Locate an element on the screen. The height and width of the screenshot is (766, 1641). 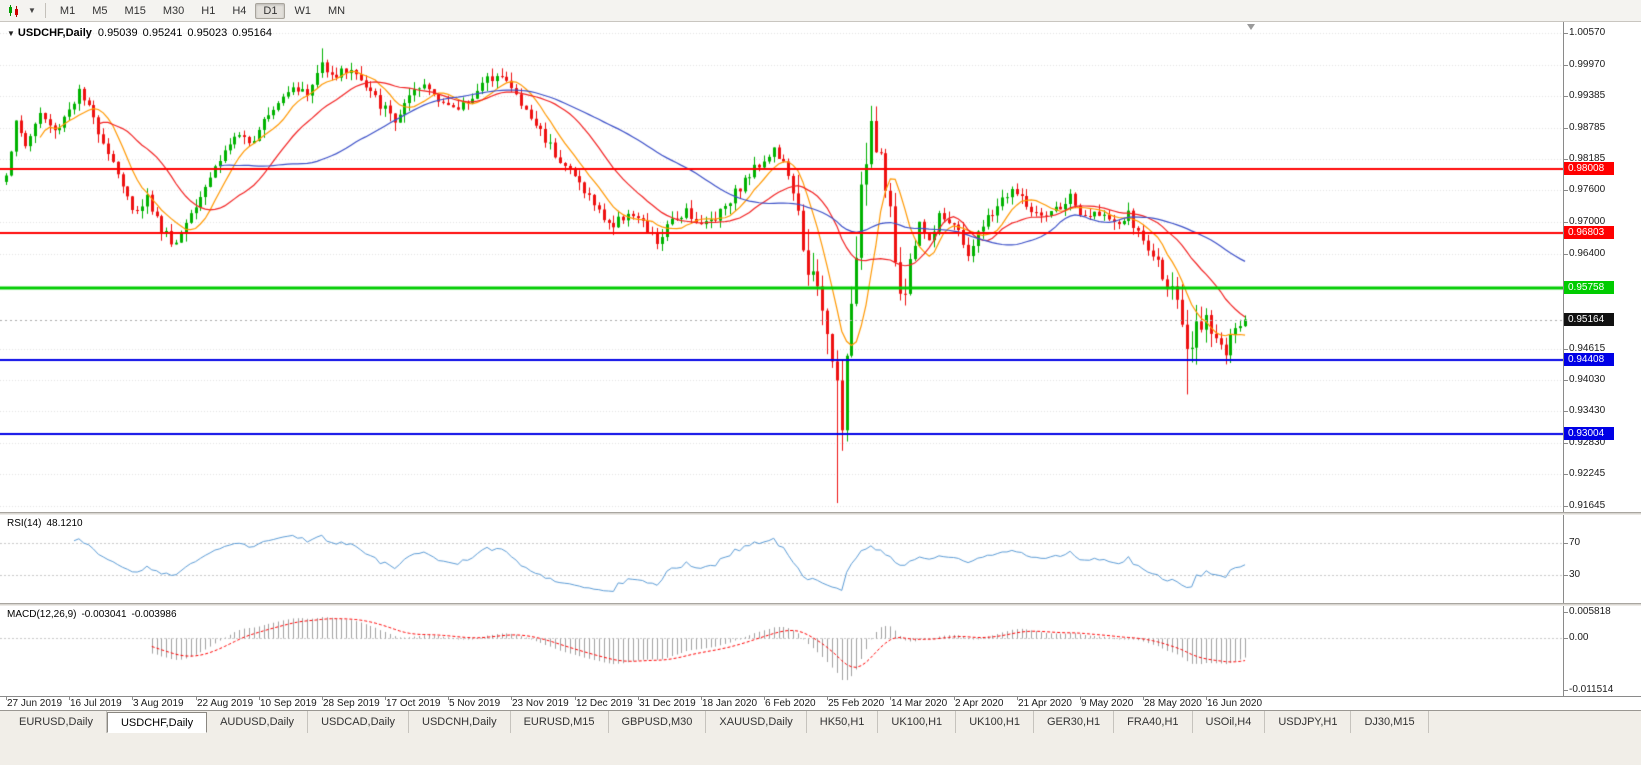
symbol-dropdown-icon: ▼ is located at coordinates (11, 33).